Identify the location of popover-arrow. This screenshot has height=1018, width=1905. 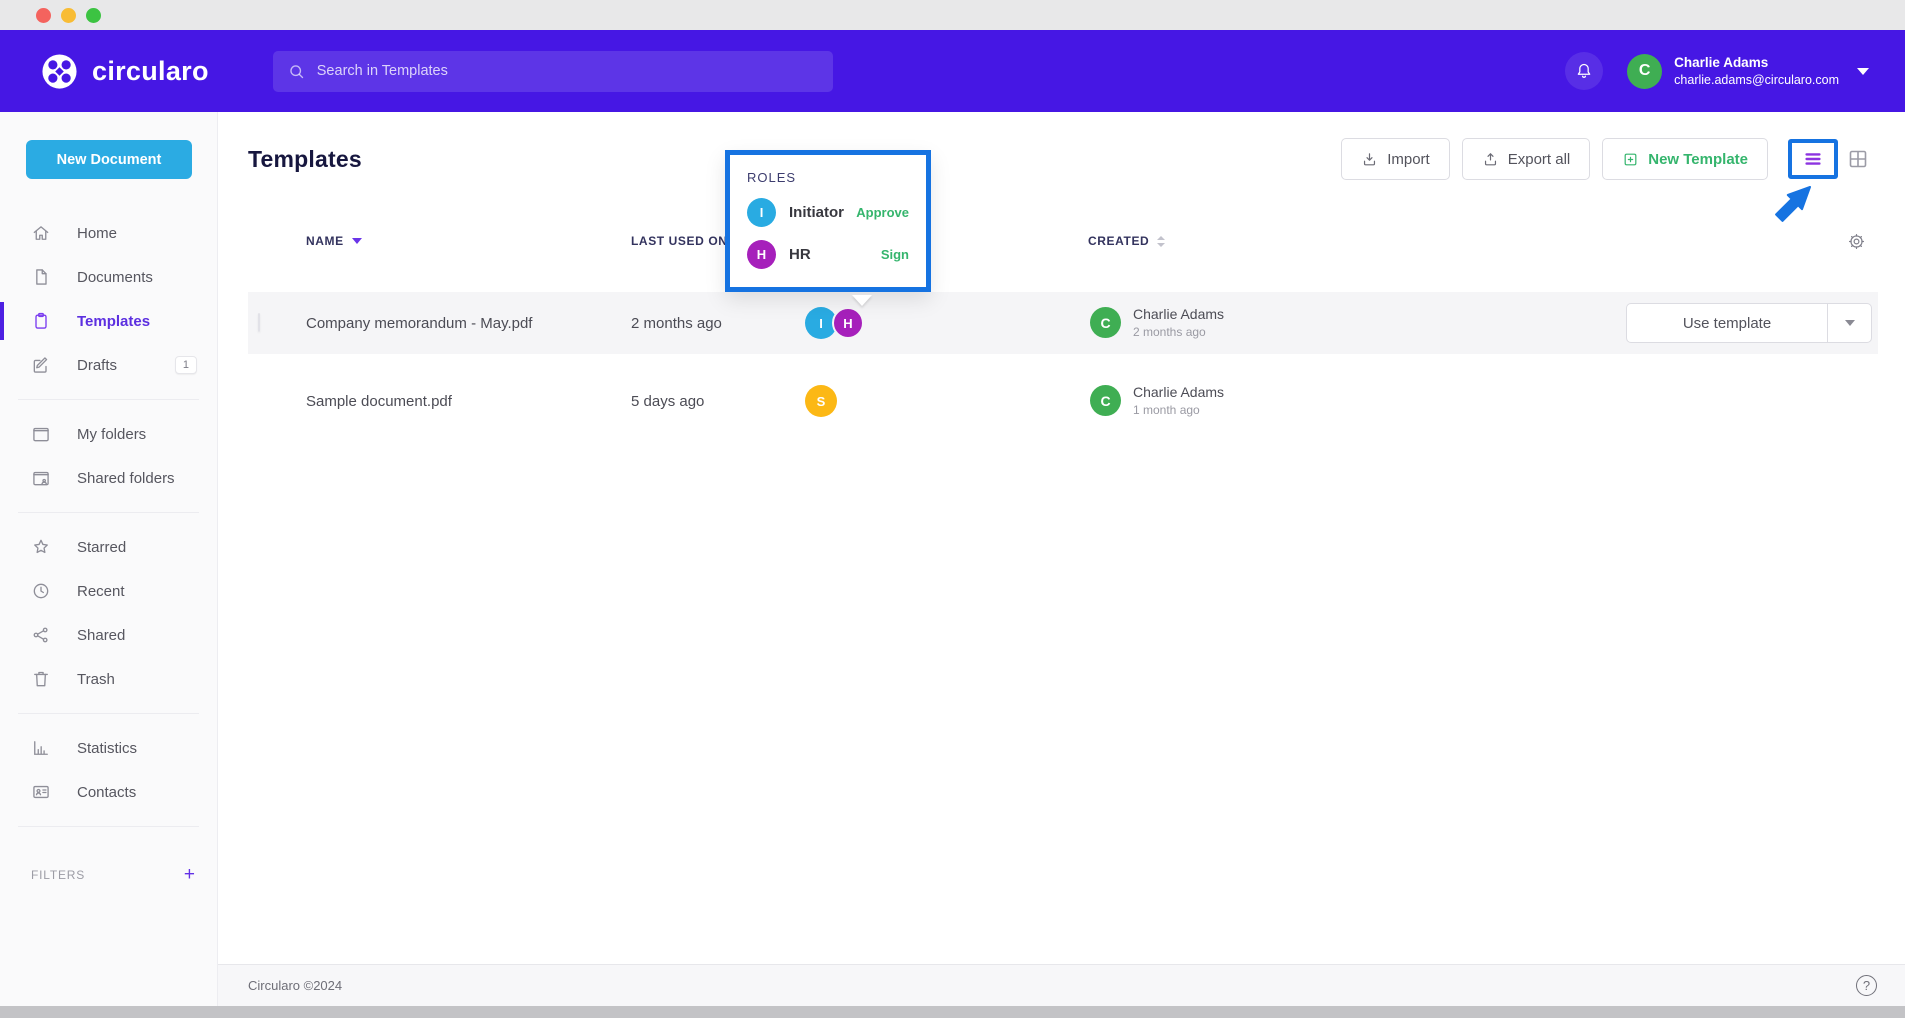
(862, 300).